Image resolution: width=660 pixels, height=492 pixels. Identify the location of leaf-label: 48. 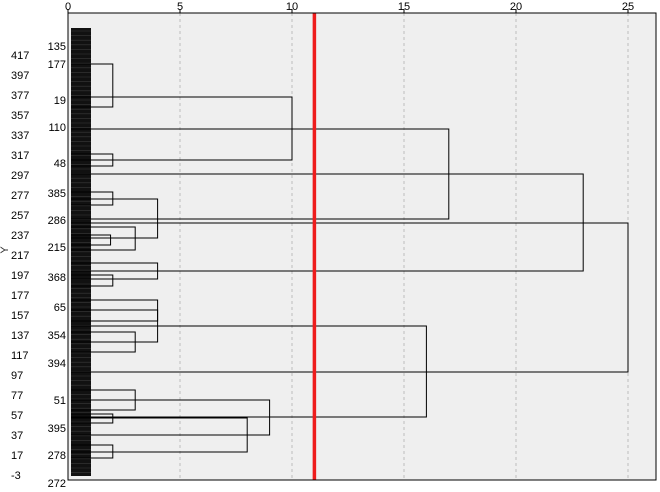
(60, 164).